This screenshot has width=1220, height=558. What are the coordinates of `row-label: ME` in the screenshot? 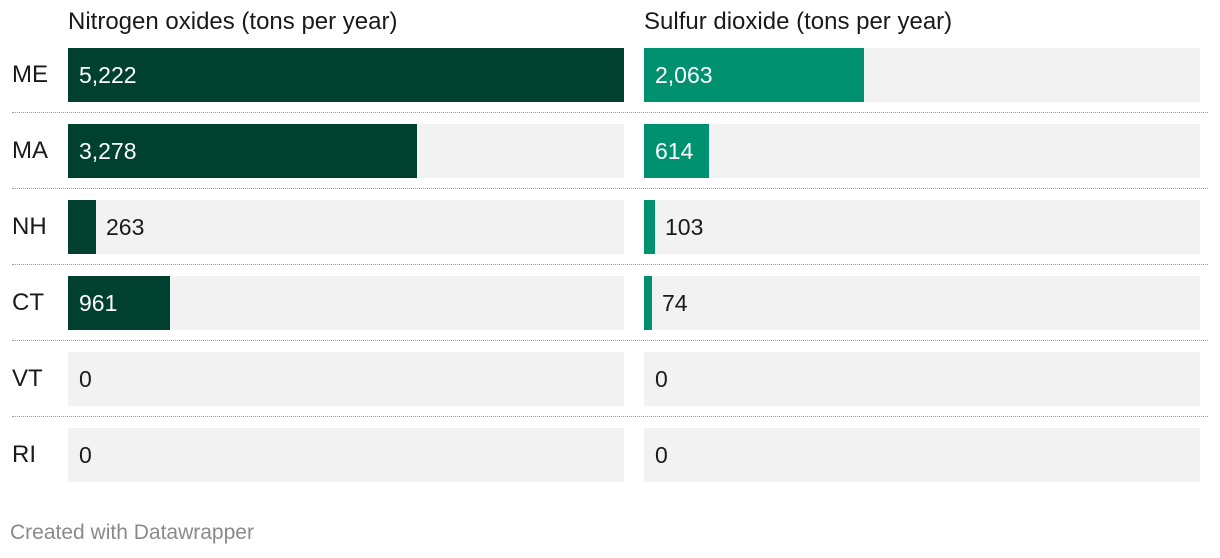 It's located at (30, 74).